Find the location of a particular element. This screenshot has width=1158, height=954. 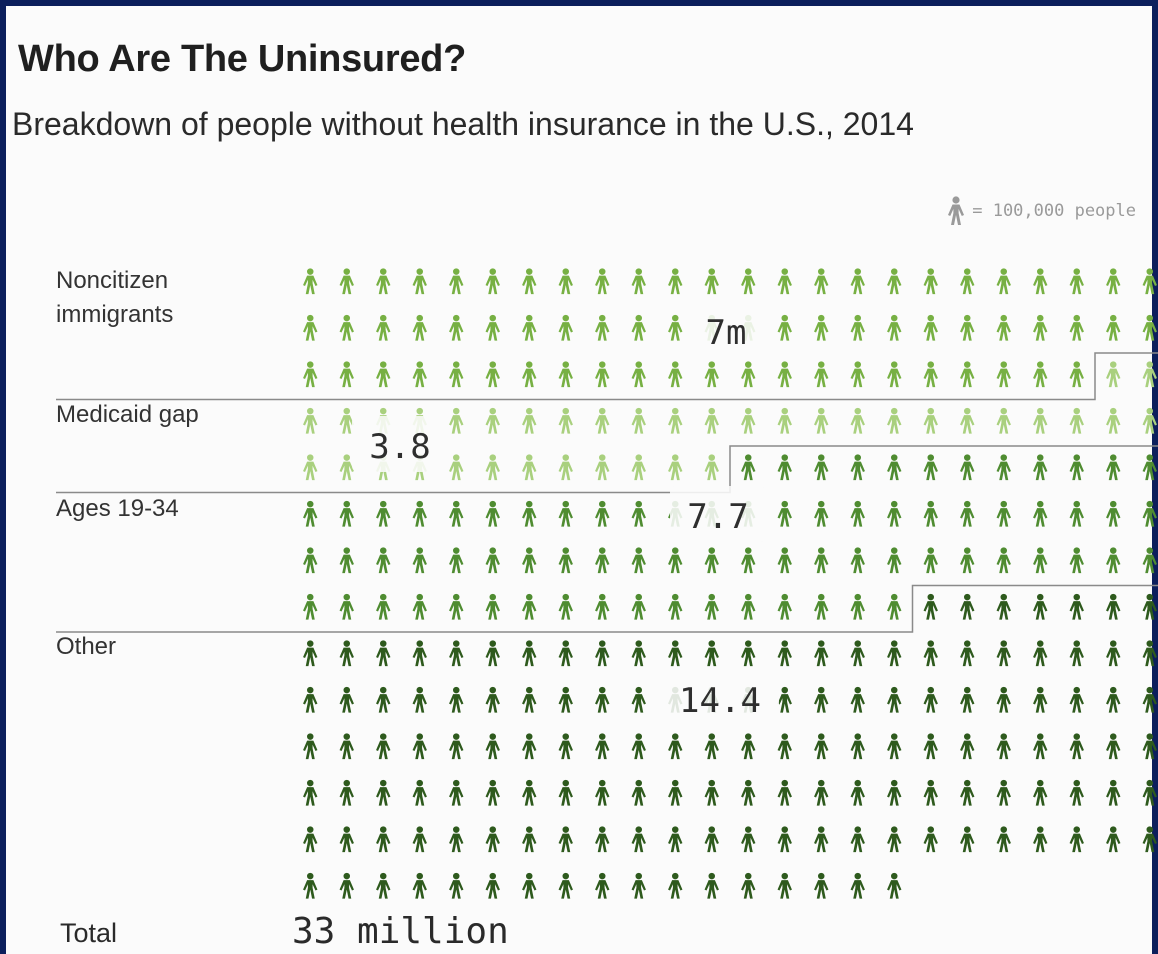

value-label: 3.8 is located at coordinates (399, 447).